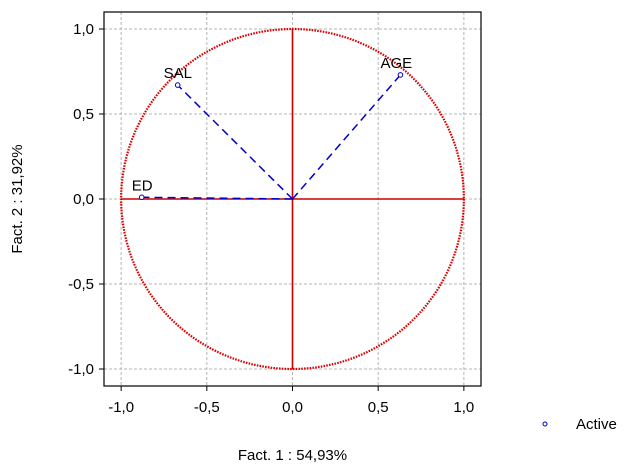  What do you see at coordinates (378, 407) in the screenshot?
I see `x-tick-label-3: 0,5` at bounding box center [378, 407].